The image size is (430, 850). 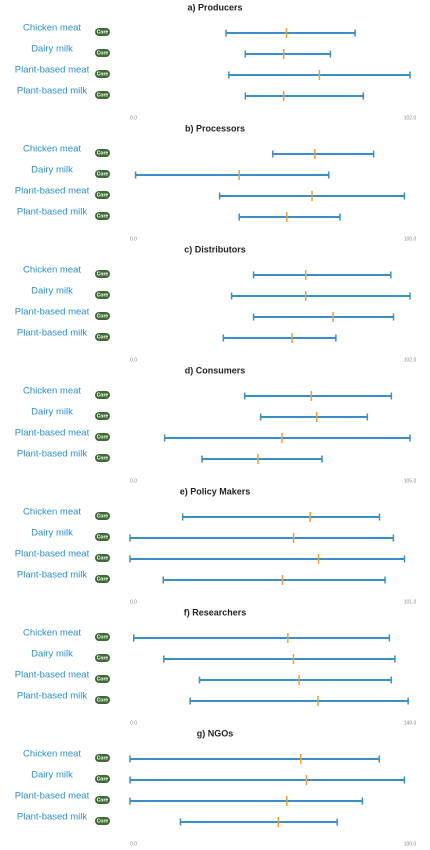 What do you see at coordinates (215, 612) in the screenshot?
I see `panel-title: f) Researchers` at bounding box center [215, 612].